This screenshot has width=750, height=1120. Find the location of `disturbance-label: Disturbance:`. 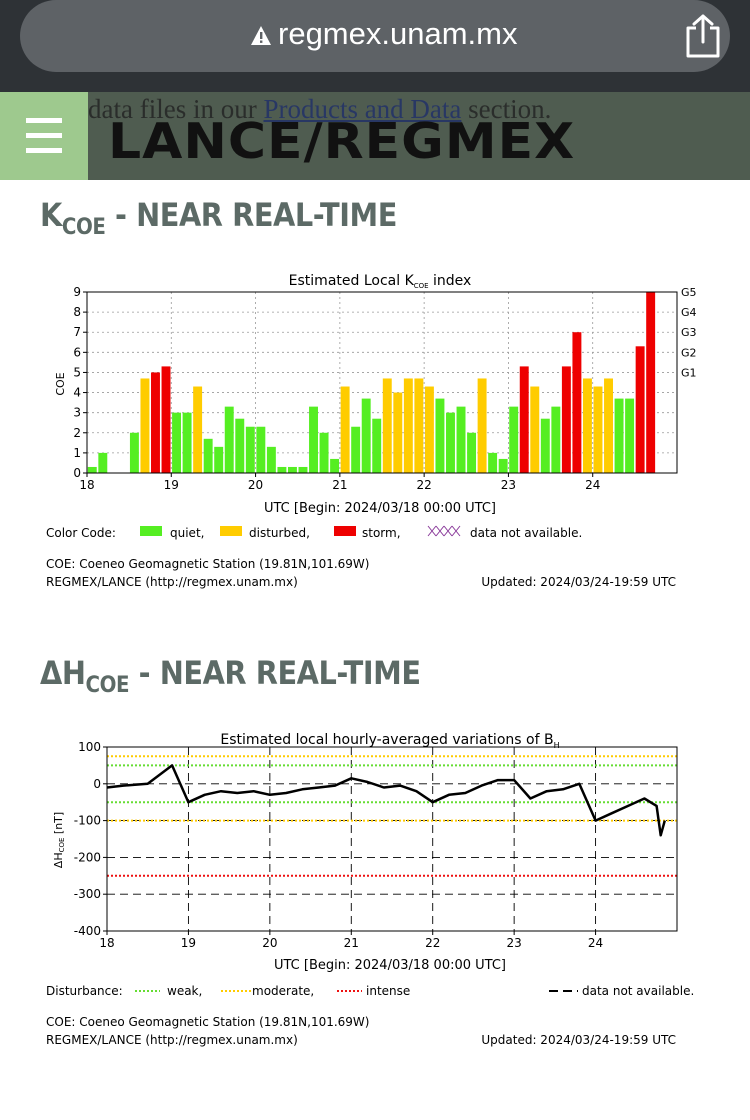

disturbance-label: Disturbance: is located at coordinates (84, 991).